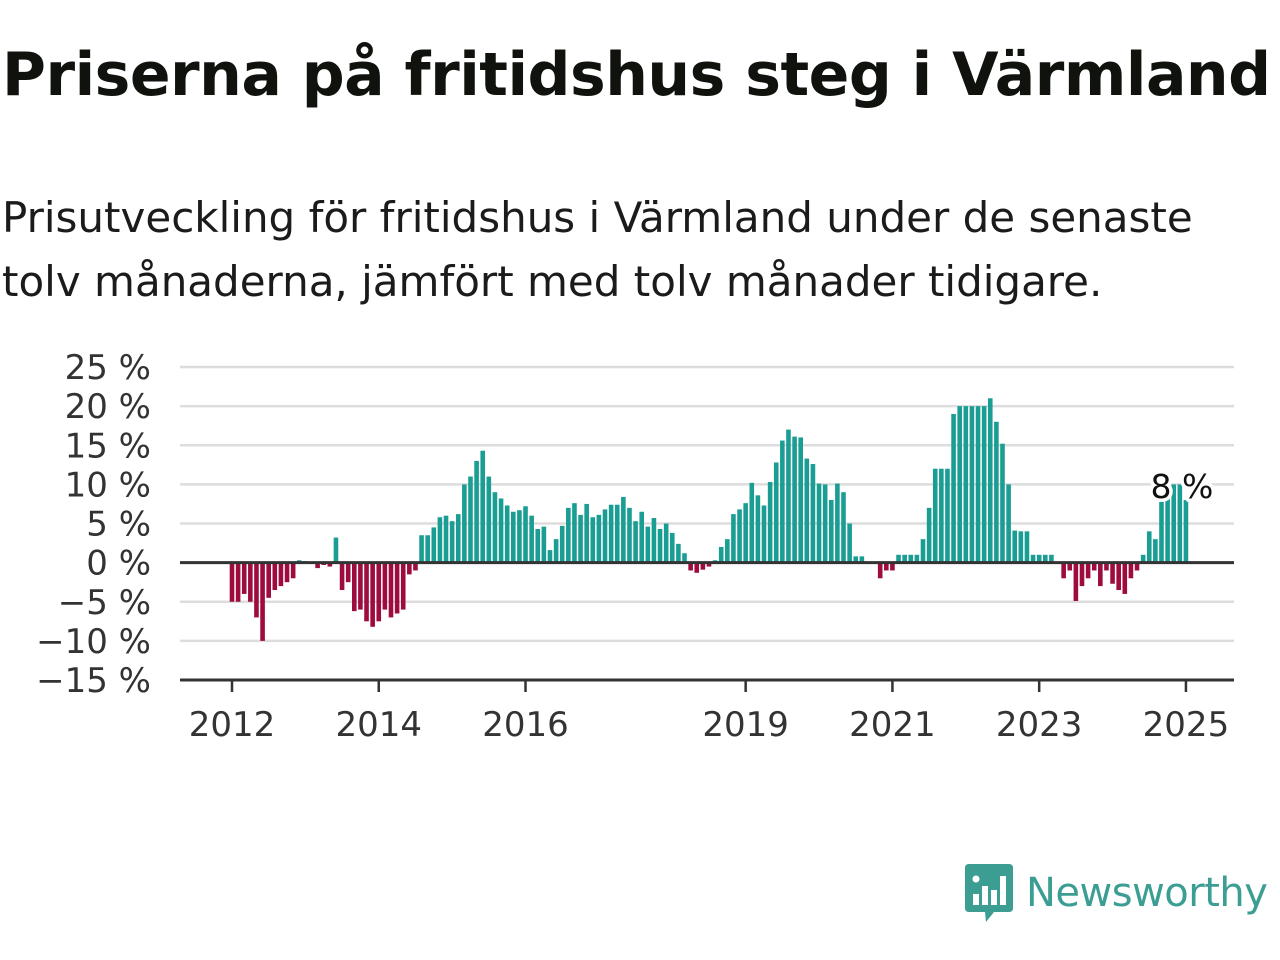 The width and height of the screenshot is (1280, 960). What do you see at coordinates (108, 407) in the screenshot?
I see `y-tick-label: 20 %` at bounding box center [108, 407].